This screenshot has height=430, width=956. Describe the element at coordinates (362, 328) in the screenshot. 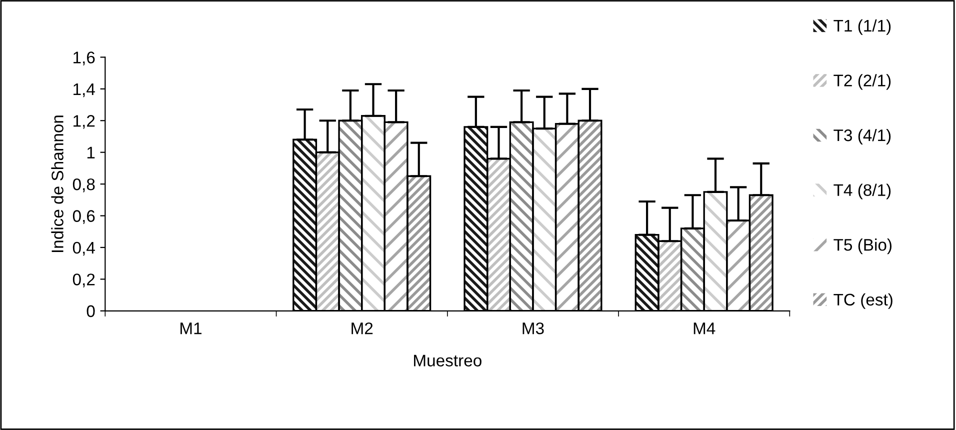

I see `x-tick-label: M2` at that location.